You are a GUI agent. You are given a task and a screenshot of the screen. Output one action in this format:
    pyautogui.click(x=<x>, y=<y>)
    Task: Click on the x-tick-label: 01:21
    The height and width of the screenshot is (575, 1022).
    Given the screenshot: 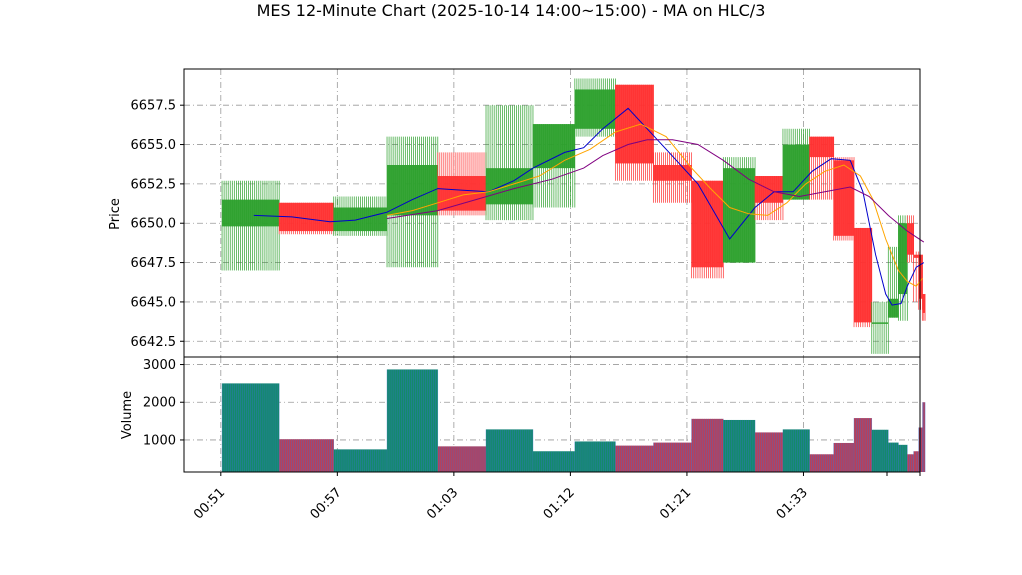 What is the action you would take?
    pyautogui.click(x=675, y=503)
    